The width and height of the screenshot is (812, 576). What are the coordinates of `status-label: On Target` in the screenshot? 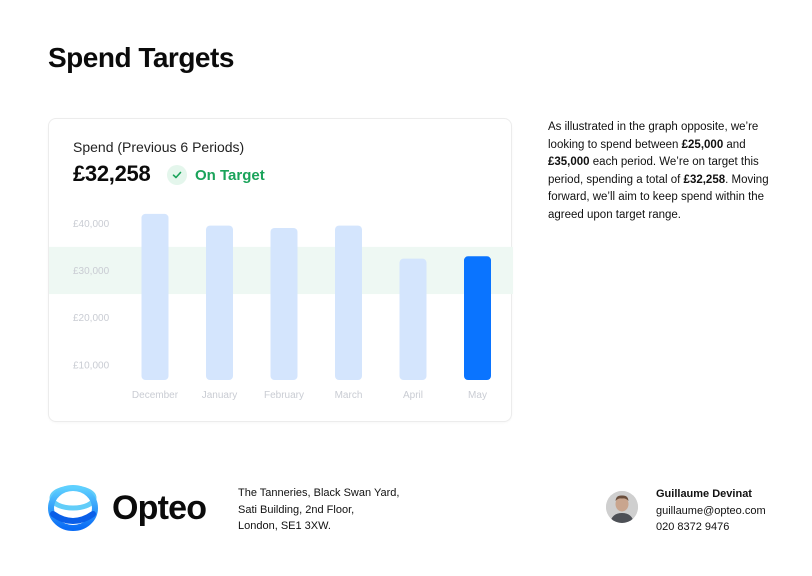 It's located at (230, 175).